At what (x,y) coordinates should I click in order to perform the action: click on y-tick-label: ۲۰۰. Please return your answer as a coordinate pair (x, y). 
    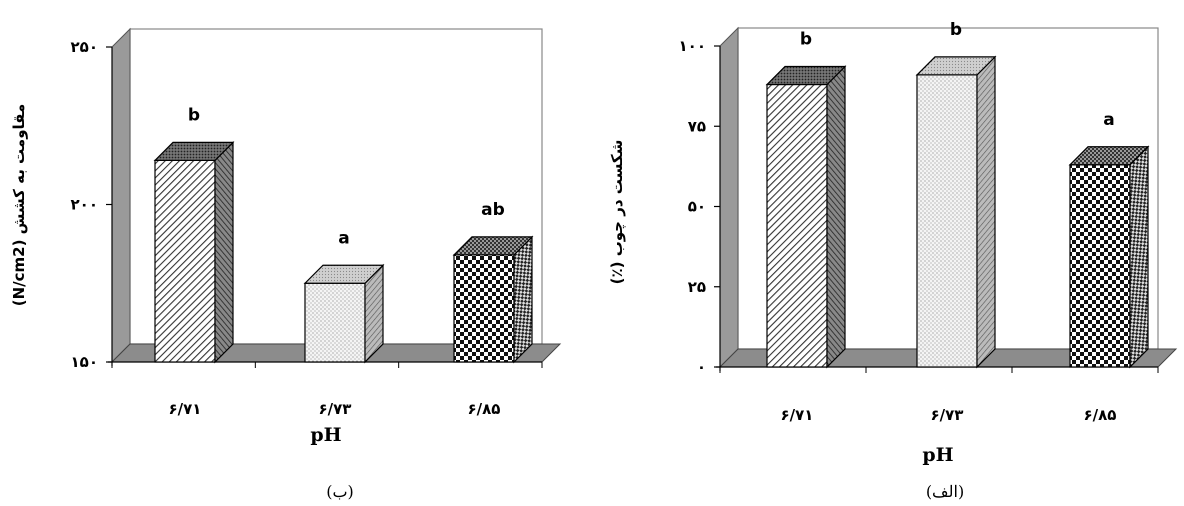
    Looking at the image, I should click on (84, 205).